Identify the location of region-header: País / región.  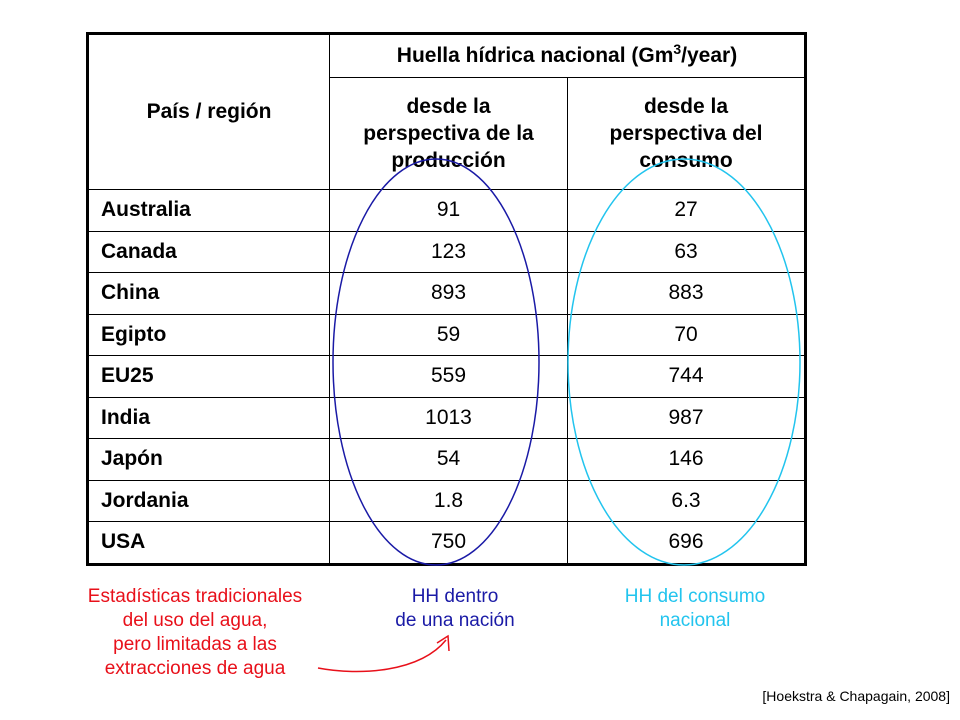
(208, 111).